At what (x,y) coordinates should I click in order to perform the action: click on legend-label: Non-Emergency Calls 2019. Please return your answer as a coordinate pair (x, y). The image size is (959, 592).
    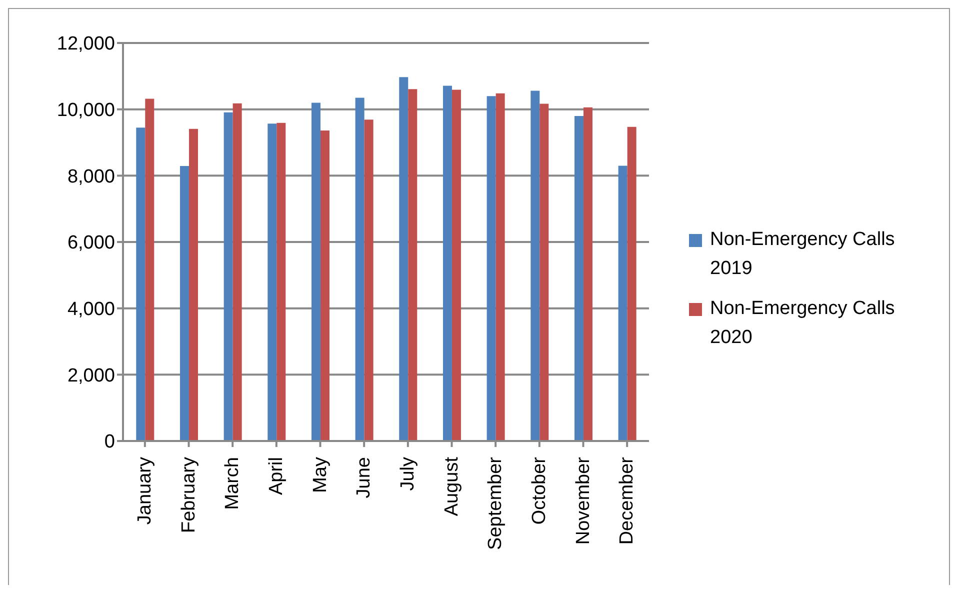
    Looking at the image, I should click on (803, 254).